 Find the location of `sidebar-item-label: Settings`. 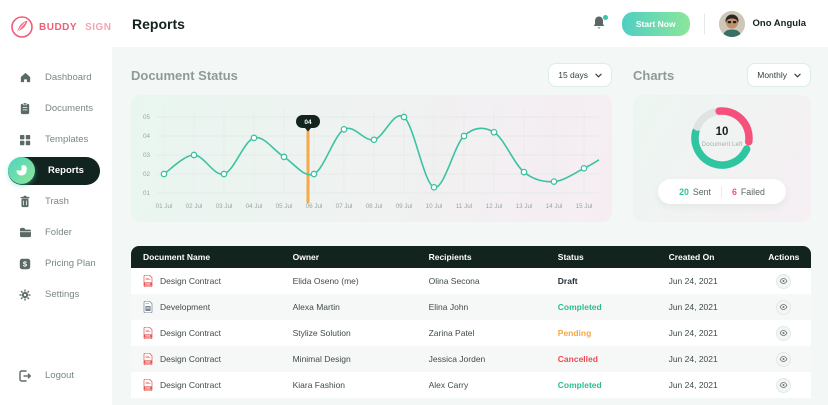

sidebar-item-label: Settings is located at coordinates (62, 294).